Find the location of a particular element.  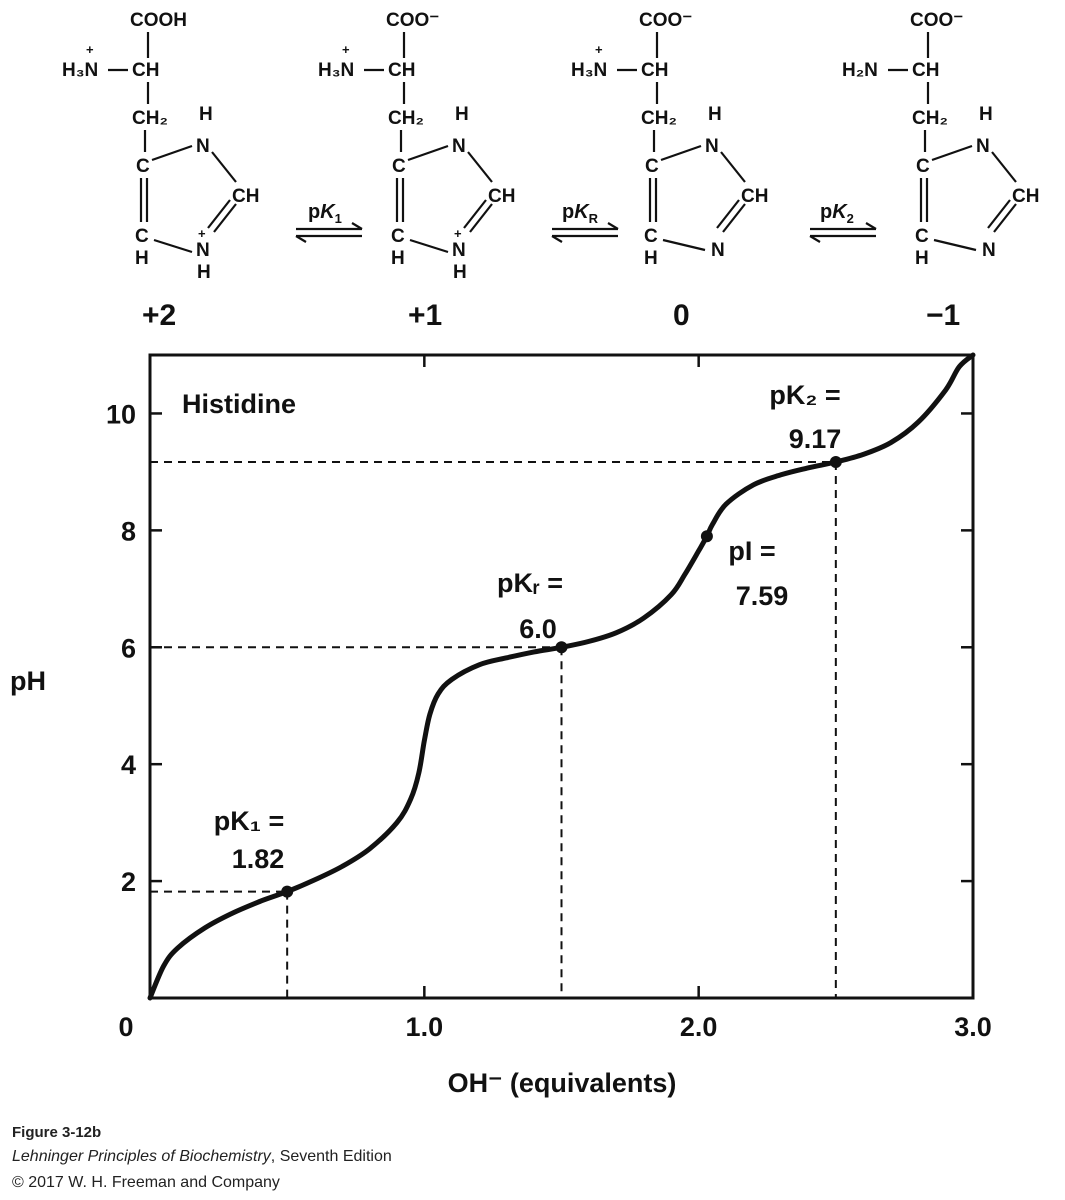

y-tick-label: 2 is located at coordinates (128, 882).